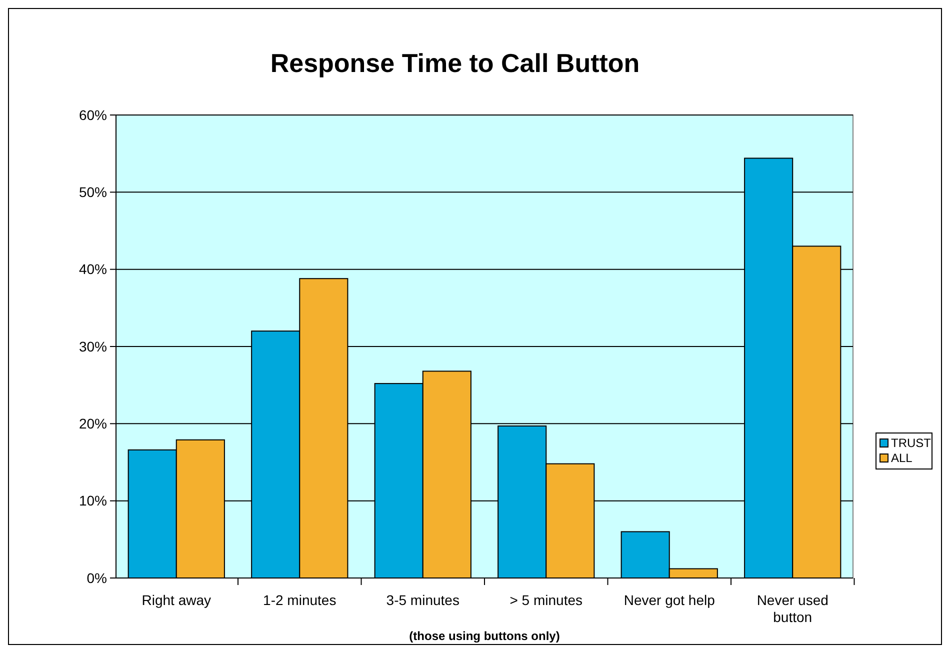  I want to click on y-tick-label: 40%, so click(92, 269).